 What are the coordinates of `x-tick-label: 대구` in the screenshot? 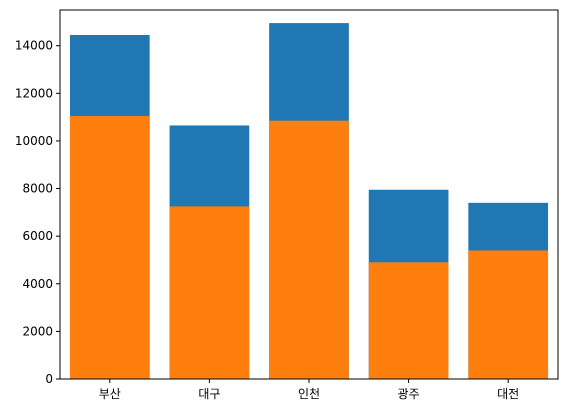 It's located at (209, 394).